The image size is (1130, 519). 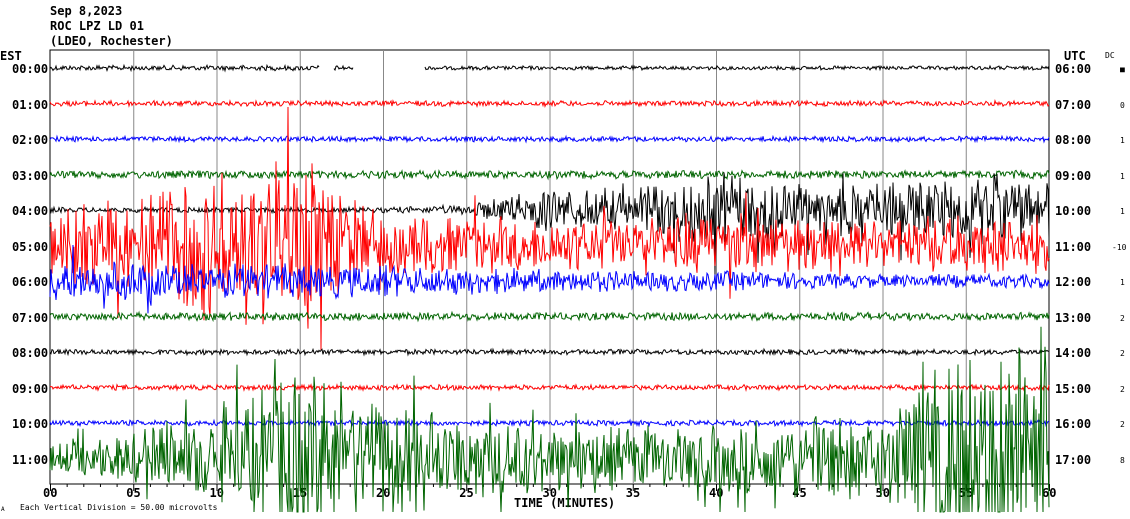 I want to click on dc-offset-label: 8, so click(x=1122, y=460).